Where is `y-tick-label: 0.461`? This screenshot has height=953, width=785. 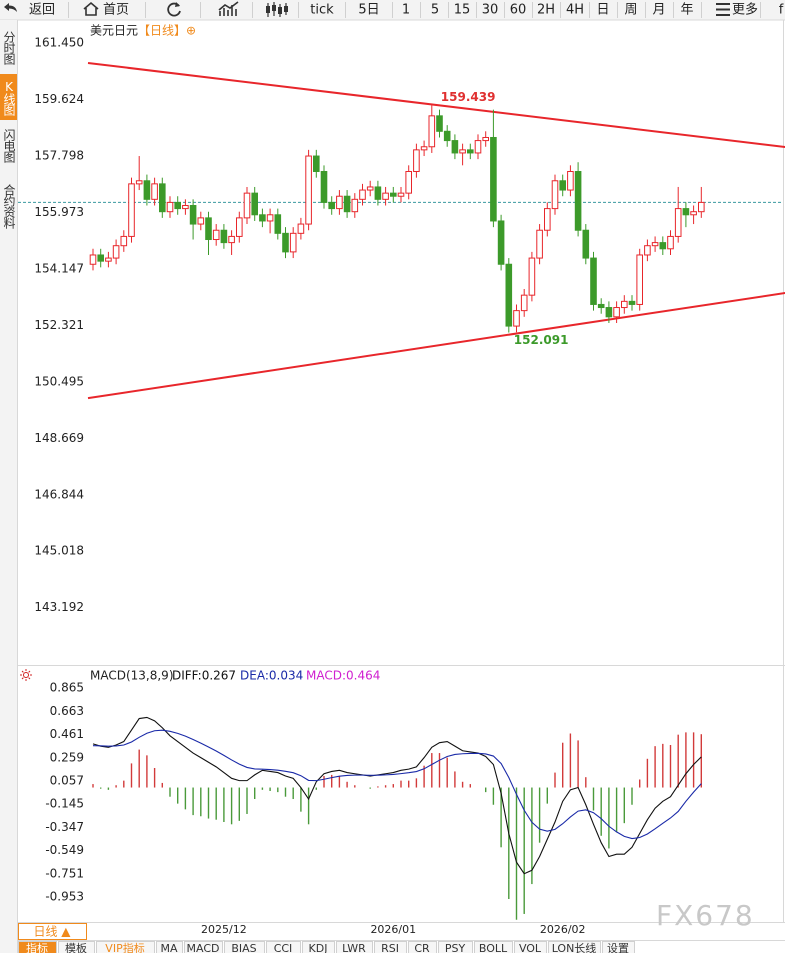
y-tick-label: 0.461 is located at coordinates (67, 734).